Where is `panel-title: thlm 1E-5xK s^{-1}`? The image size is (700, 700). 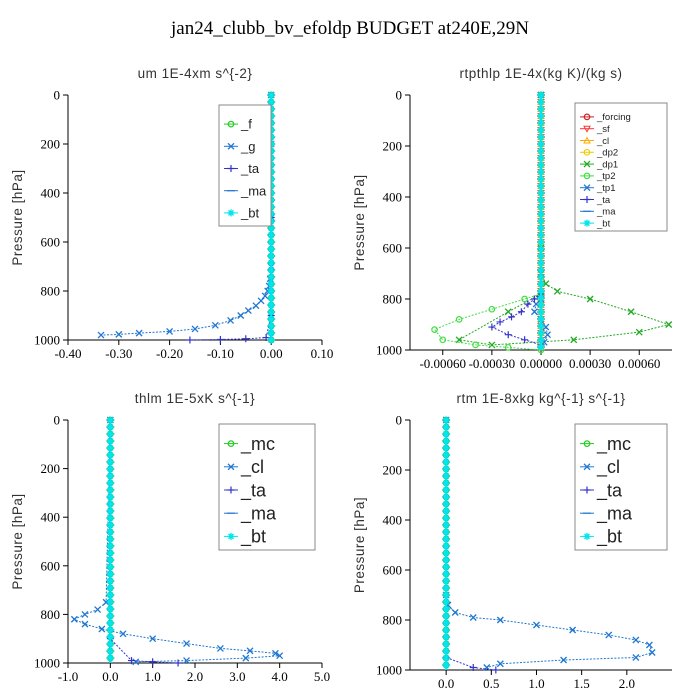 panel-title: thlm 1E-5xK s^{-1} is located at coordinates (195, 398).